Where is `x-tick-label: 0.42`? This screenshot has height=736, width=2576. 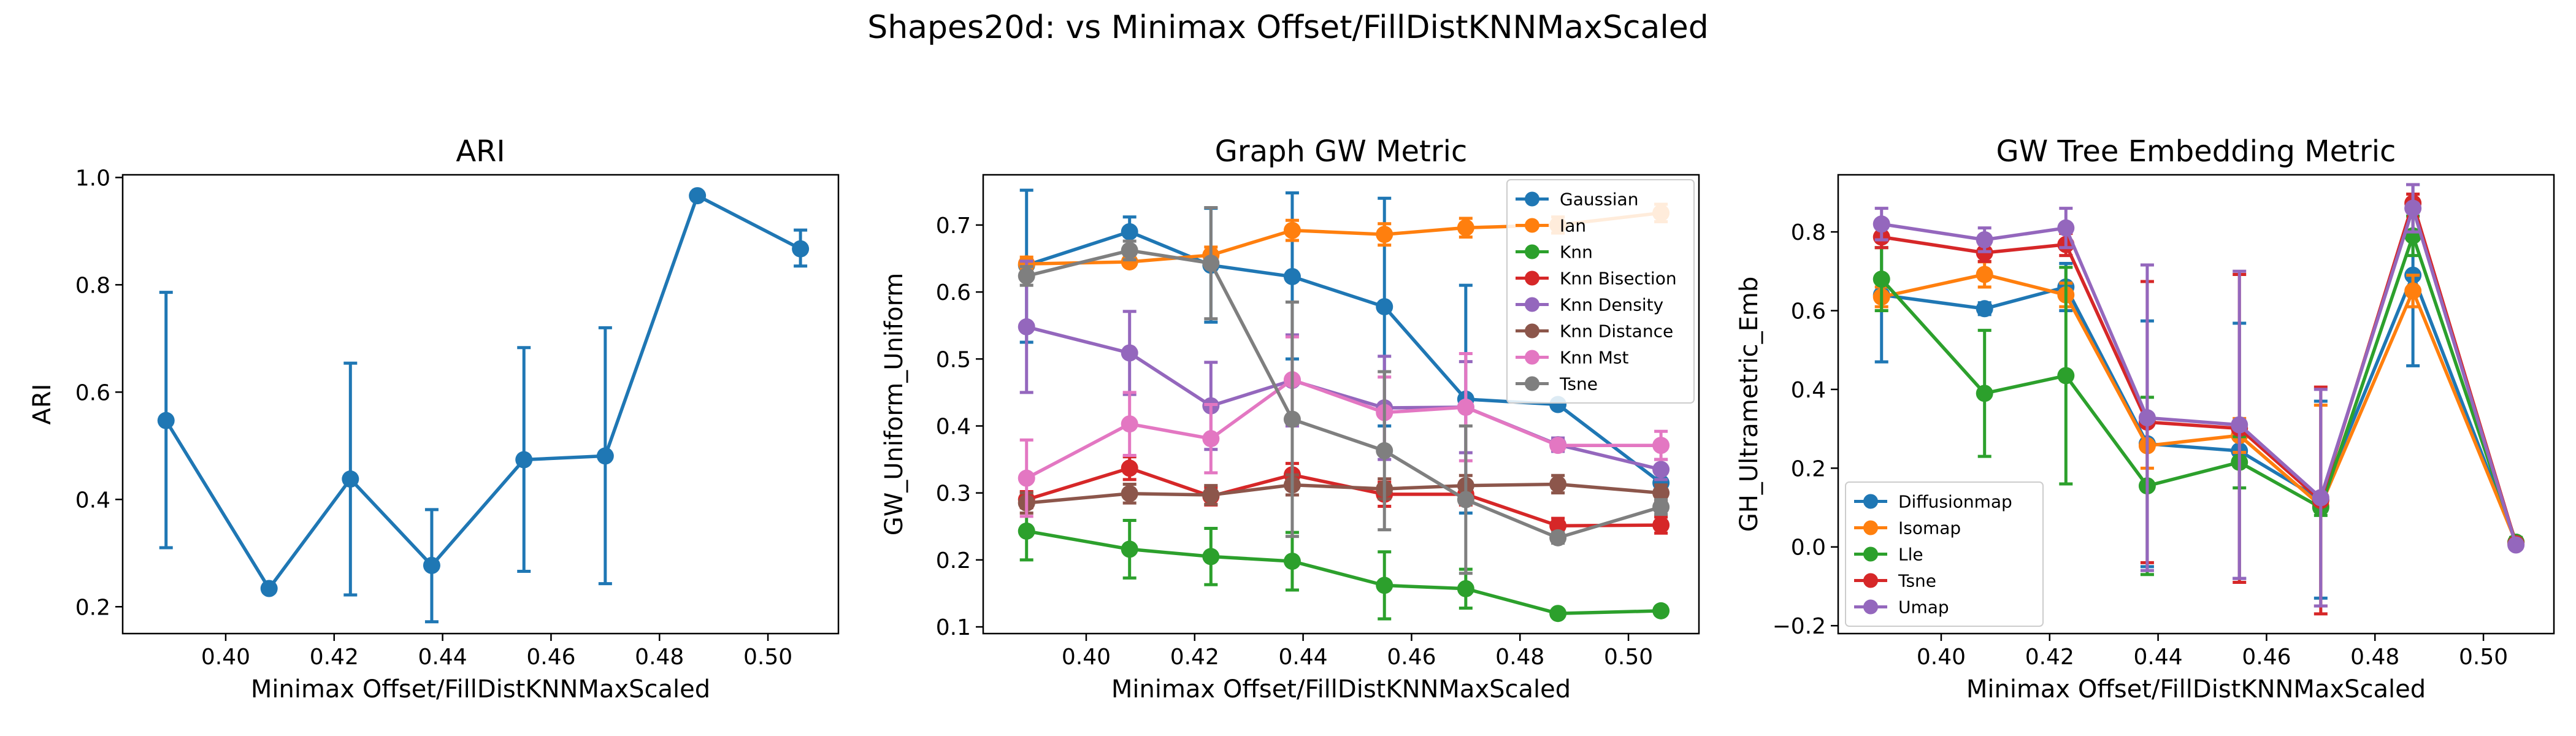
x-tick-label: 0.42 is located at coordinates (1194, 657).